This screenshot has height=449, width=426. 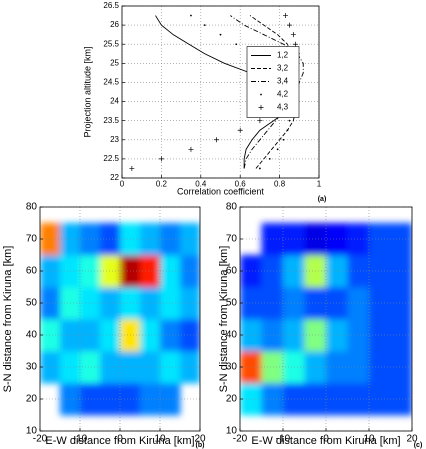 I want to click on legend-label: 4,2, so click(x=283, y=94).